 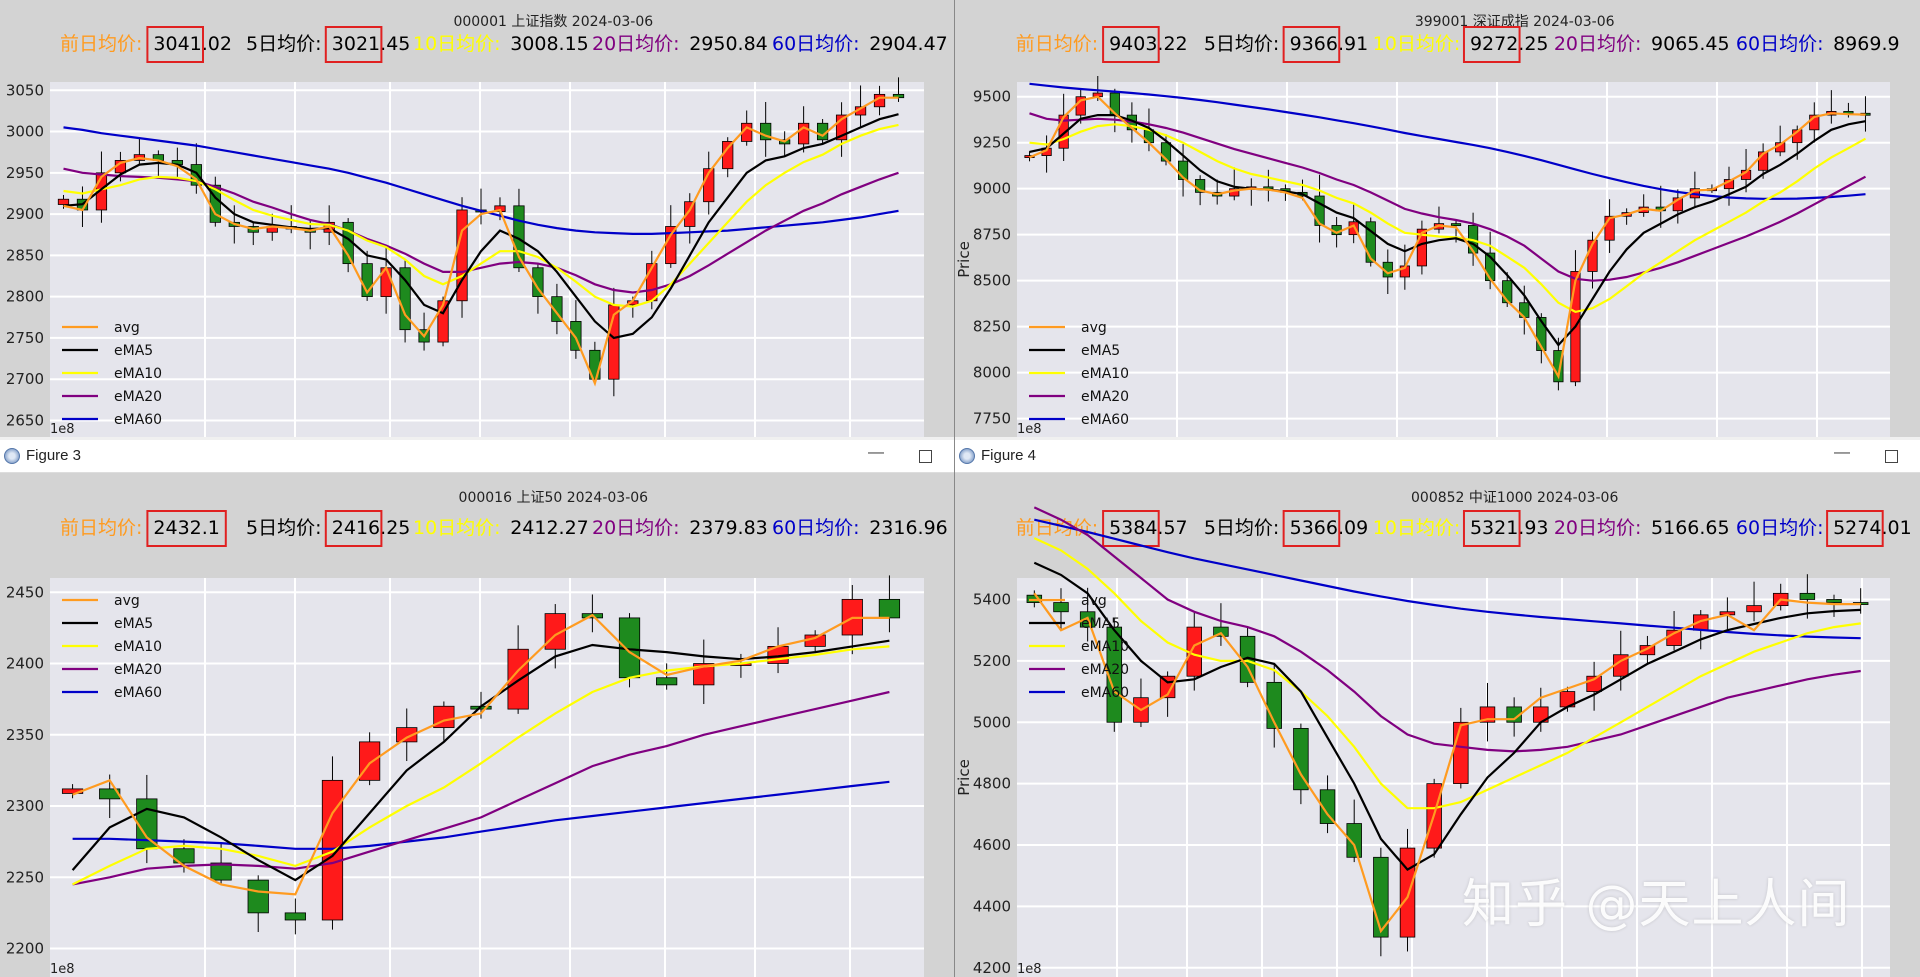 I want to click on avg-value: 2950.84, so click(x=728, y=44).